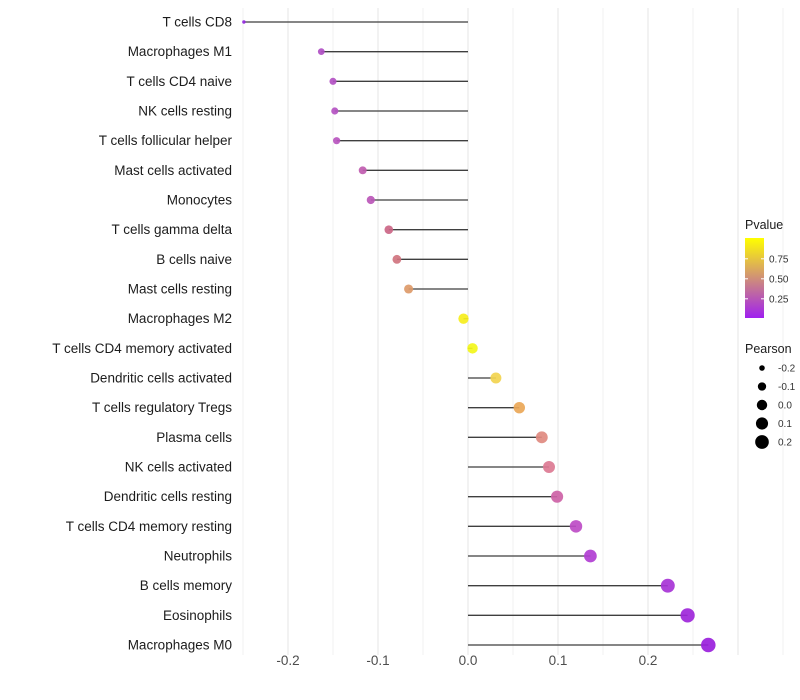 Image resolution: width=800 pixels, height=700 pixels. What do you see at coordinates (149, 526) in the screenshot?
I see `category-label: T cells CD4 memory resting` at bounding box center [149, 526].